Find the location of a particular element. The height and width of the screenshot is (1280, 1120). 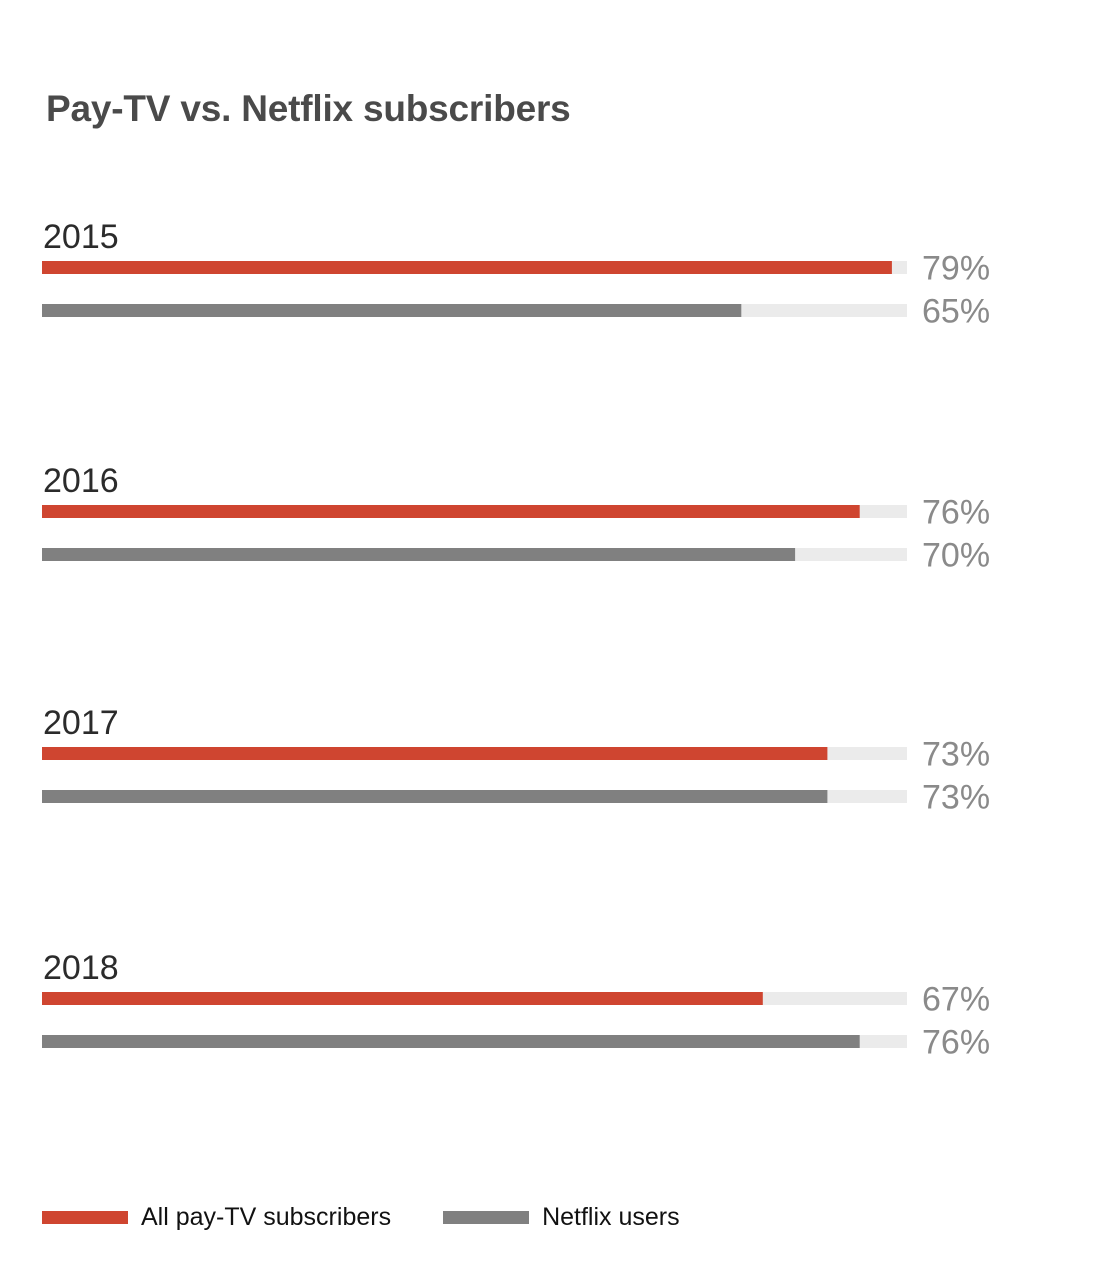

legend: All pay-TV subscribers Netflix users is located at coordinates (361, 1217).